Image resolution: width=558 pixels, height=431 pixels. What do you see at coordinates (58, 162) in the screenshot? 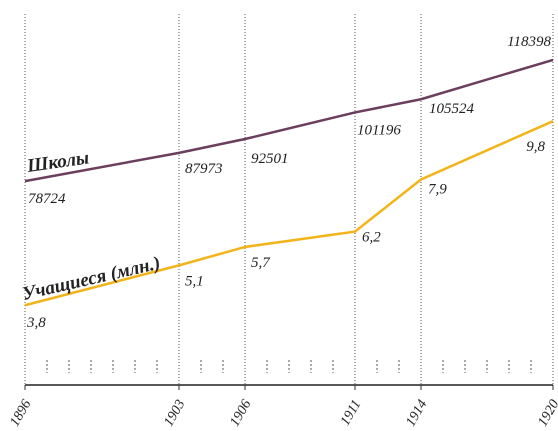
I see `series-name: Школы` at bounding box center [58, 162].